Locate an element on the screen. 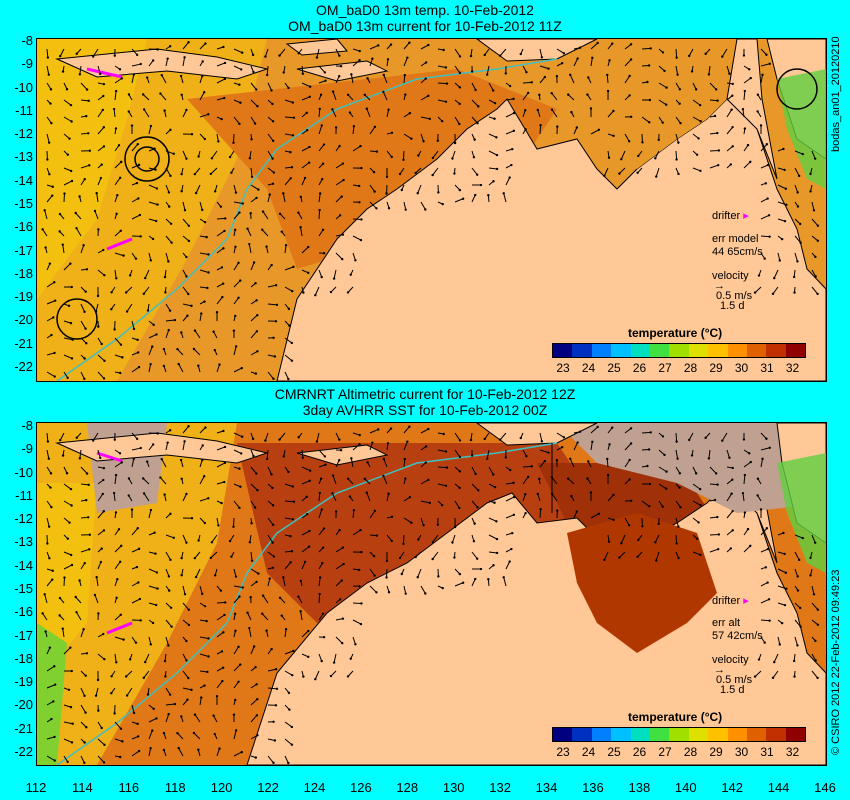  island-flores is located at coordinates (342, 455).